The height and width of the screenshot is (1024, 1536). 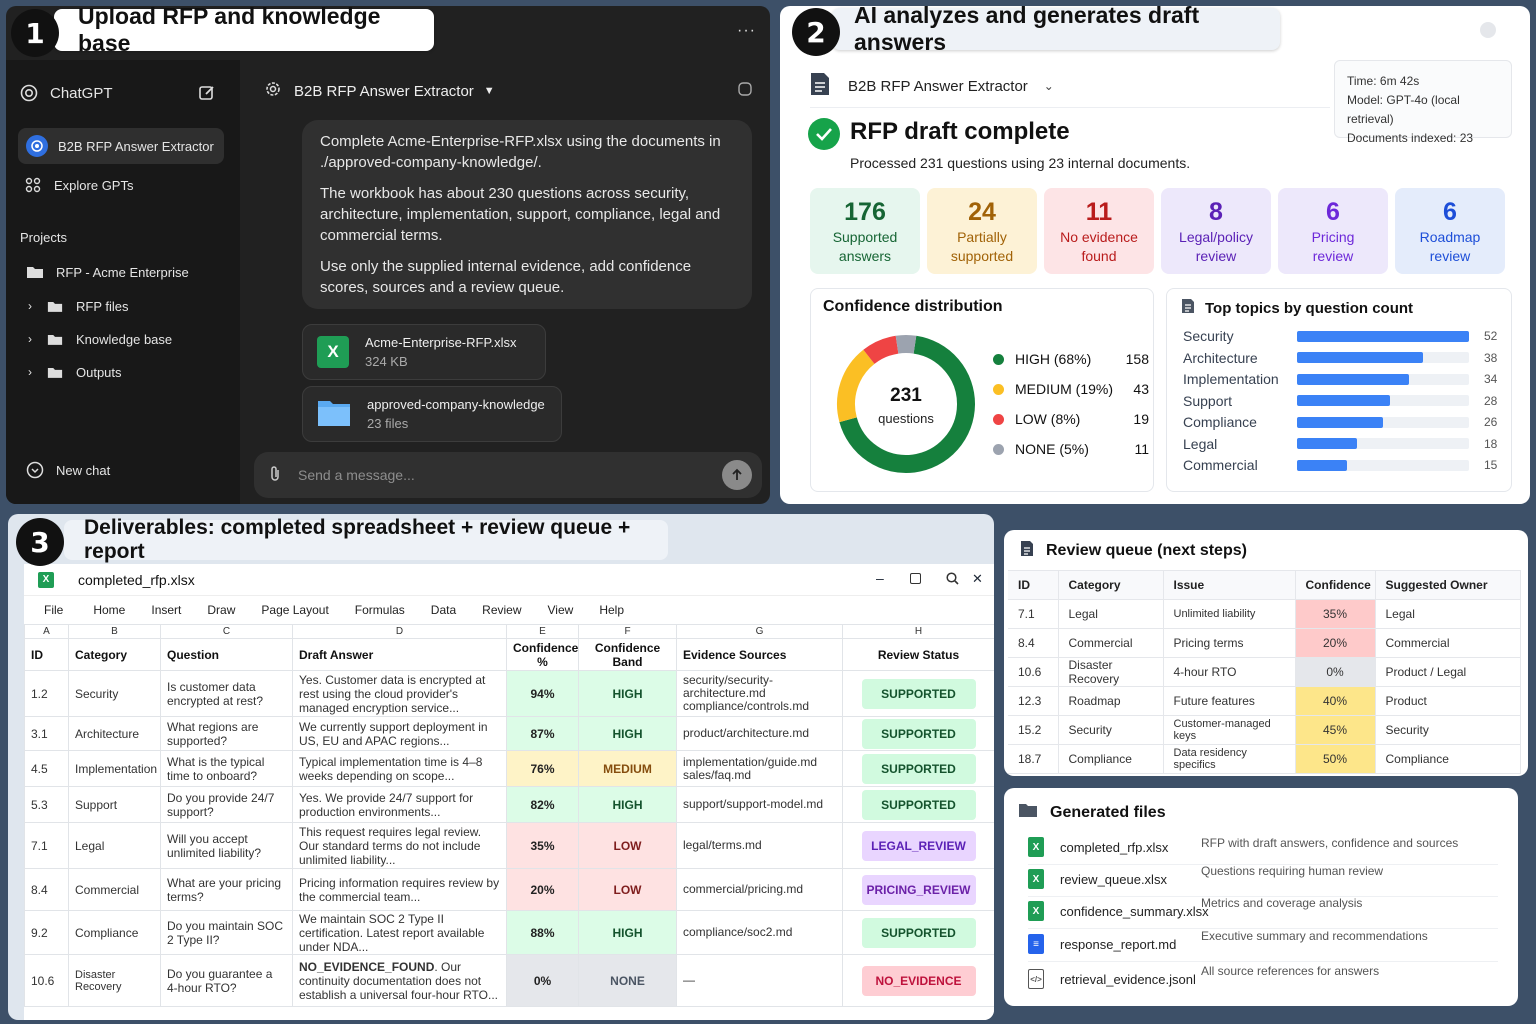 What do you see at coordinates (46, 845) in the screenshot?
I see `cell-id: 7.1` at bounding box center [46, 845].